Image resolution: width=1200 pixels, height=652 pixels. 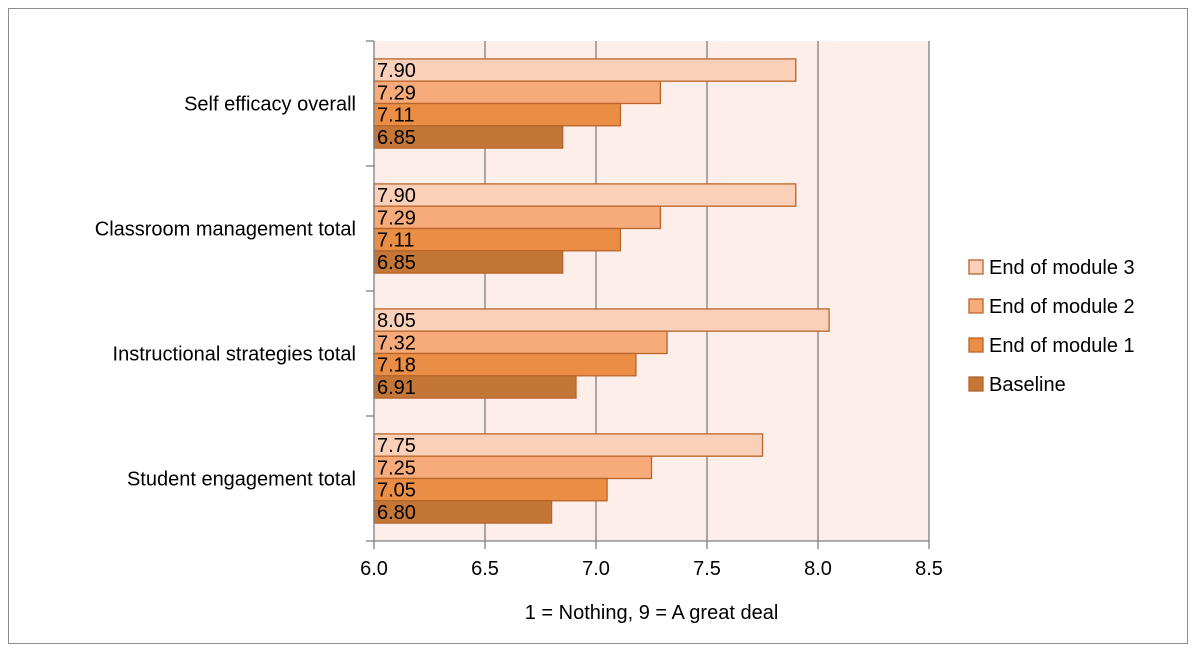 I want to click on bar-value-label: 7.32, so click(x=396, y=343).